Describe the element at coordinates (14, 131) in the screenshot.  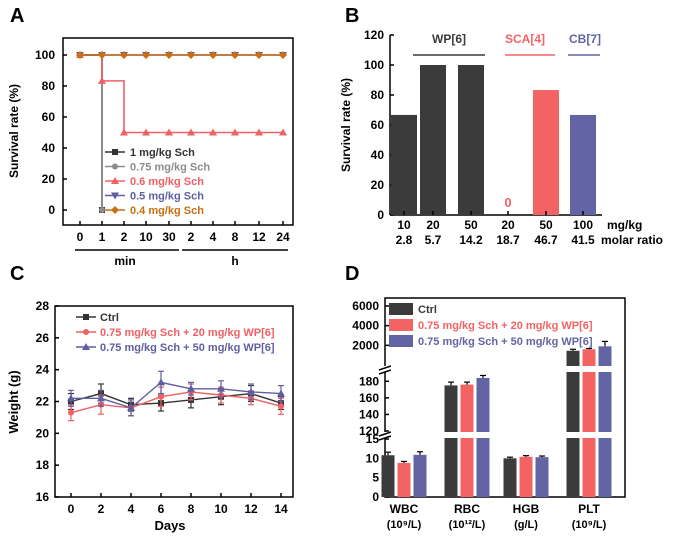
I see `panel-a-ylabel: Survival rate (%)` at that location.